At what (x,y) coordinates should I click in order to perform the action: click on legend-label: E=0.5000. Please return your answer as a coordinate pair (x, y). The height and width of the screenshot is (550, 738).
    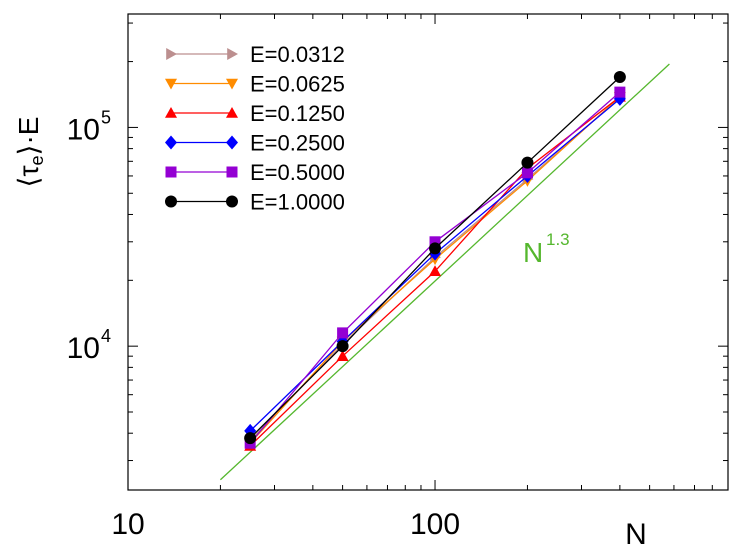
    Looking at the image, I should click on (297, 172).